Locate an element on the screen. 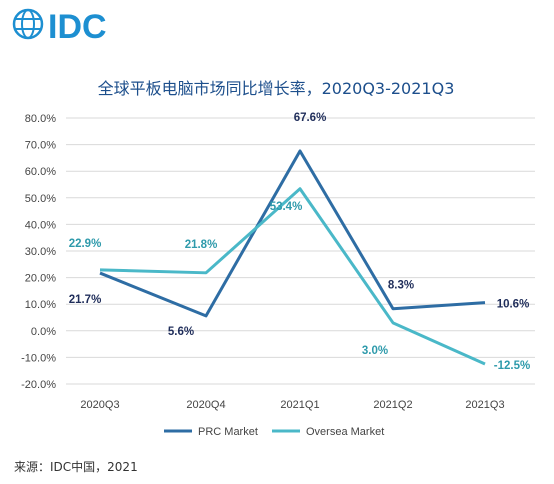  chart-title: 全球平板电脑市场同比增长率，2020Q3-2021Q3 is located at coordinates (276, 88).